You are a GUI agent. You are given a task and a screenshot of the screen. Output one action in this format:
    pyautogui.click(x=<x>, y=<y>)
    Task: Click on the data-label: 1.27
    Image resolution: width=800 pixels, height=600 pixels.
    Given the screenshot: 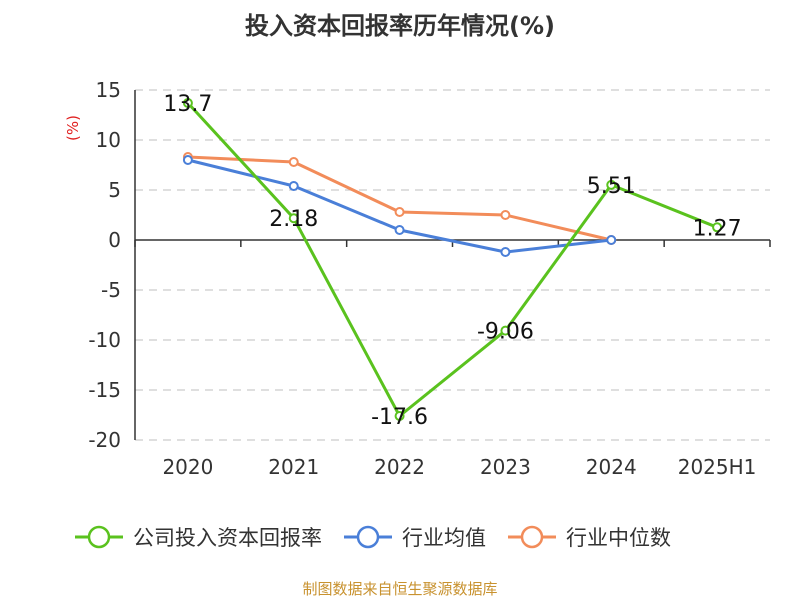 What is the action you would take?
    pyautogui.click(x=717, y=228)
    